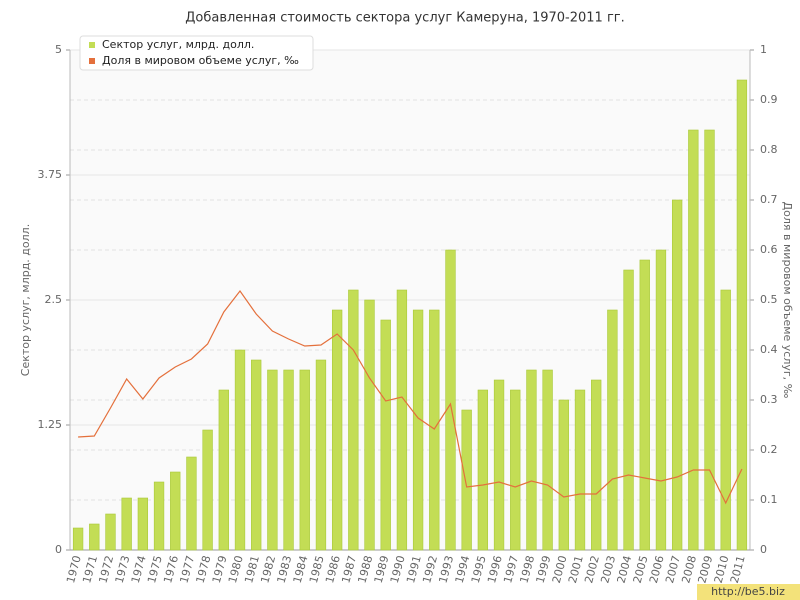  Describe the element at coordinates (763, 49) in the screenshot. I see `y2-tick-label: 1` at that location.